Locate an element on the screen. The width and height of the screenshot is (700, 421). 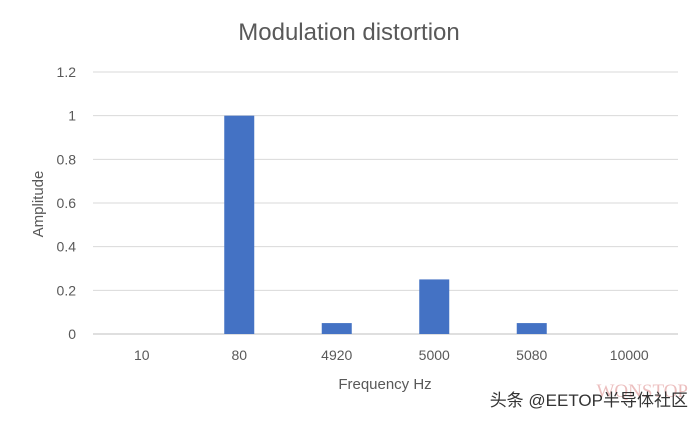
x-tick-label: 80 is located at coordinates (239, 355).